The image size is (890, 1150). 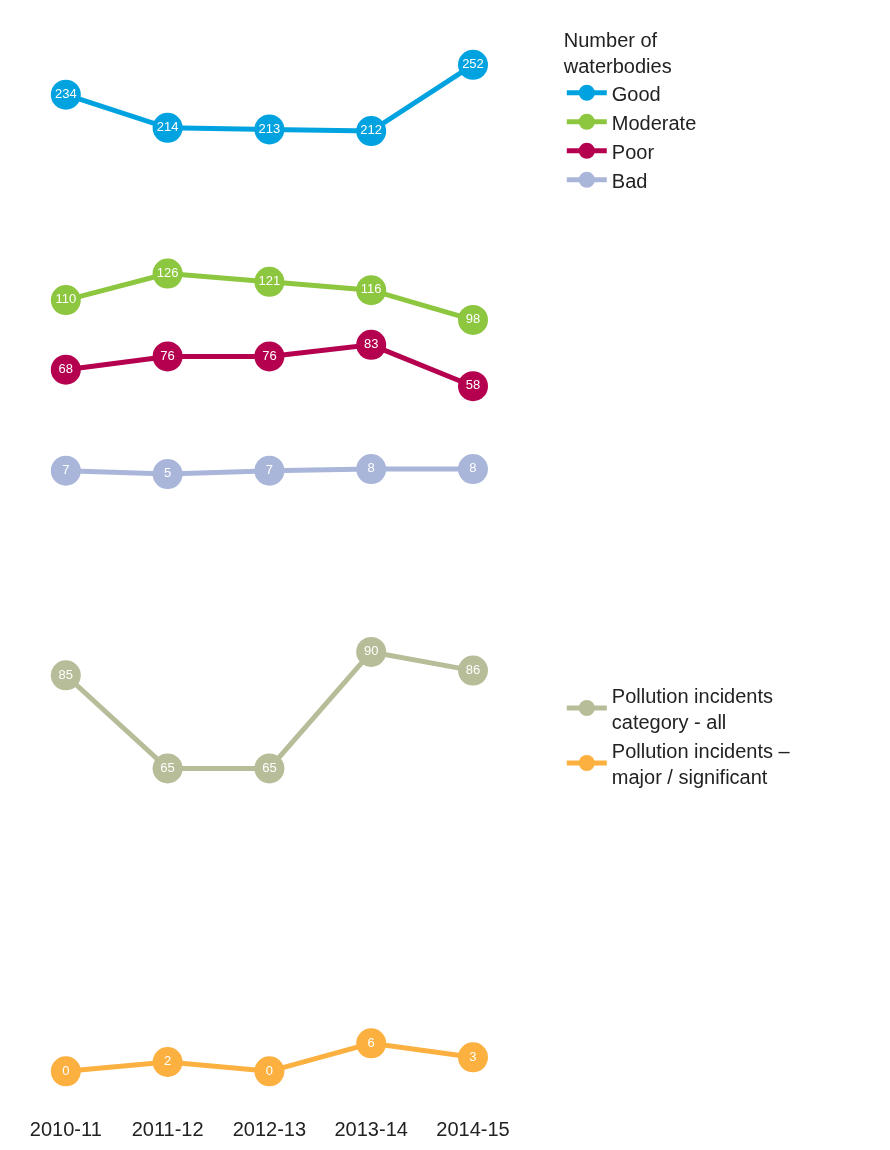 I want to click on x-tick-label: 2011-12, so click(x=167, y=1129).